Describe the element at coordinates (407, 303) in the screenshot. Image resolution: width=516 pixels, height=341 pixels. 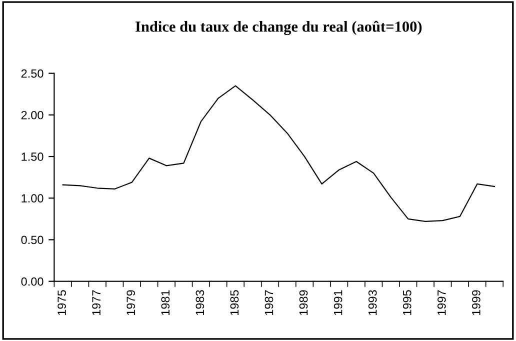
I see `x-tick-label: 1995` at that location.